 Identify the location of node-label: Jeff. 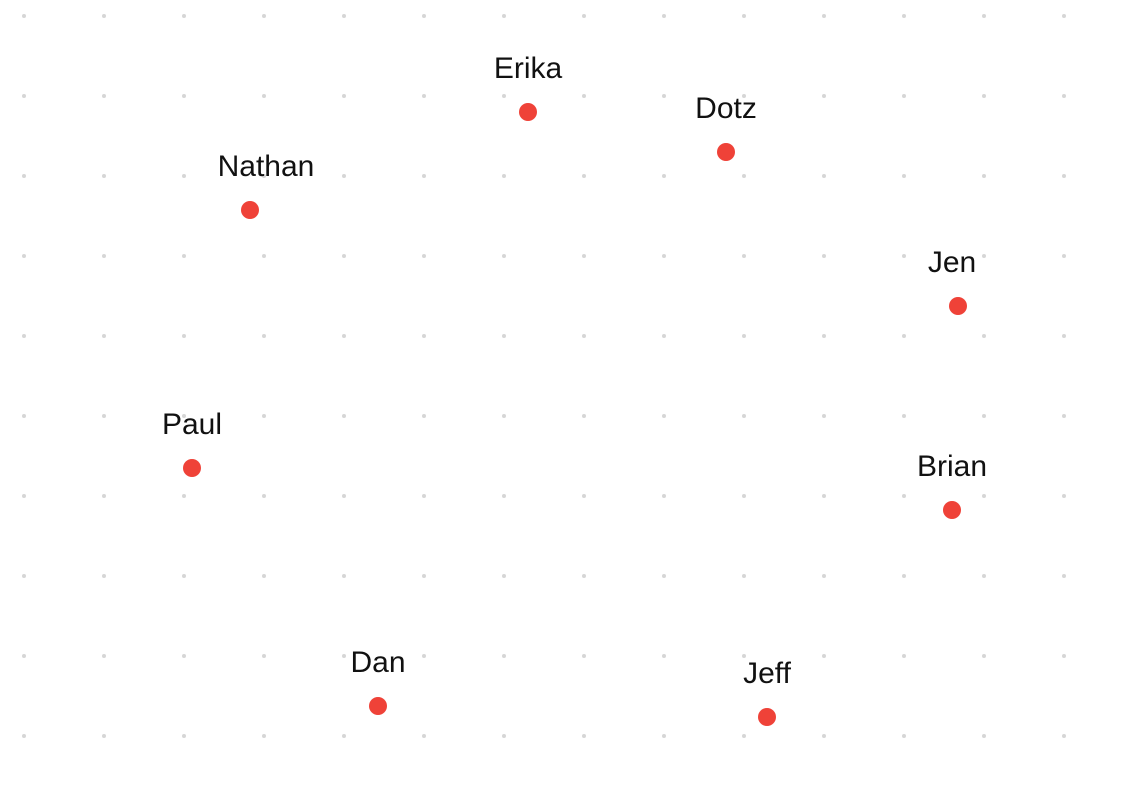
(767, 673).